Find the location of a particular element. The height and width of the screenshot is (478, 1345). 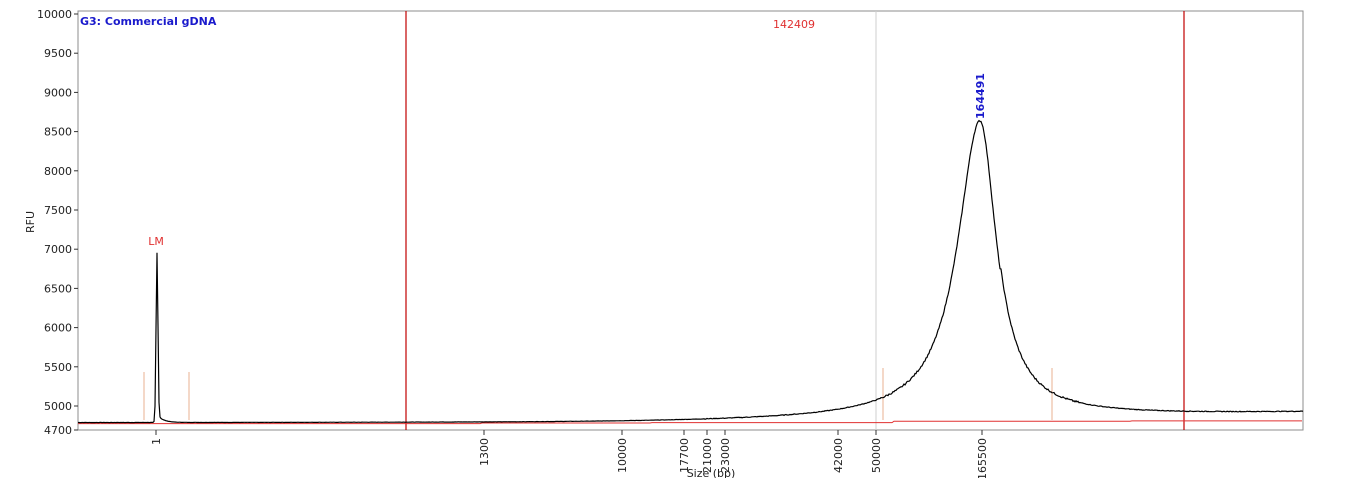

y-tick-label: 5500 is located at coordinates (58, 367).